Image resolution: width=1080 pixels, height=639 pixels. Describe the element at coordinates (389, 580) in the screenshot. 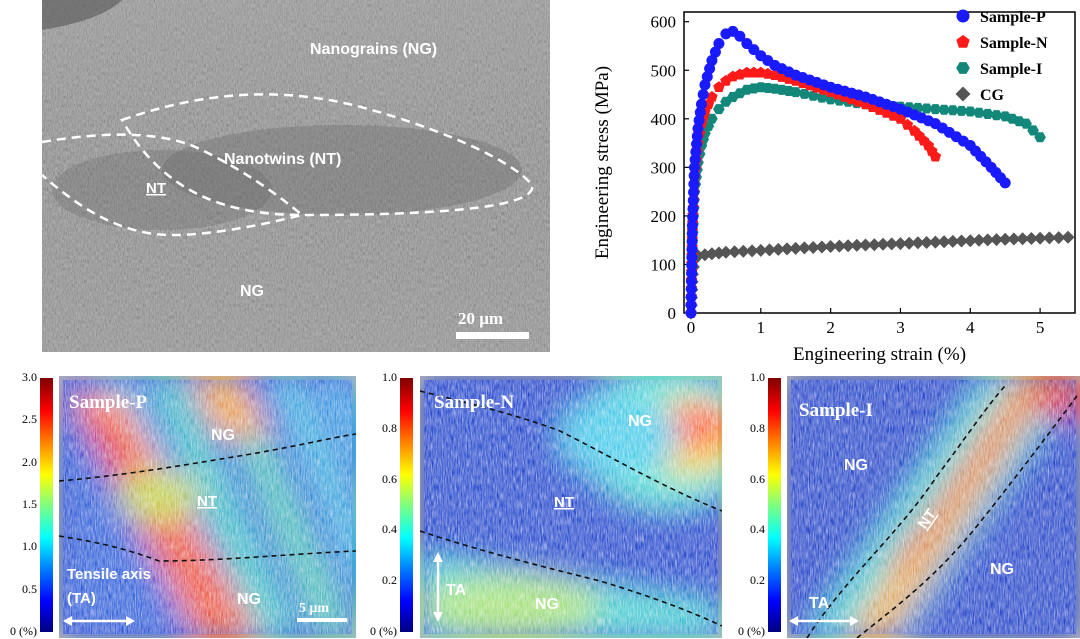

I see `colorbar-tick-label: 0.2` at that location.